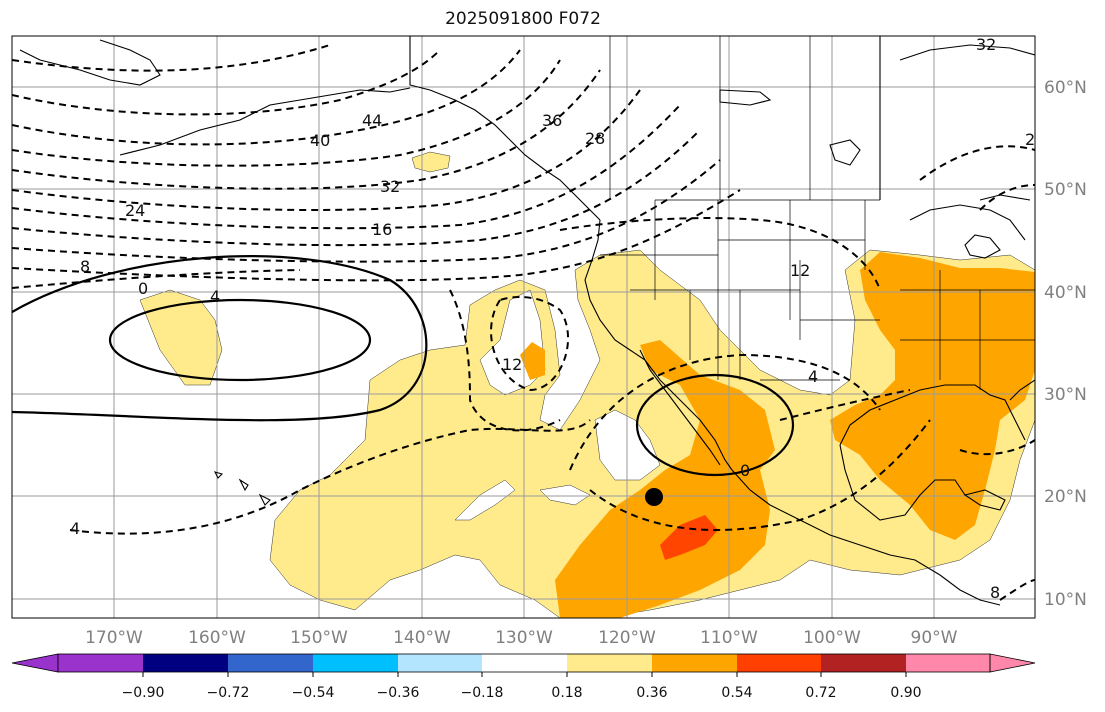 Image resolution: width=1105 pixels, height=712 pixels. Describe the element at coordinates (566, 693) in the screenshot. I see `colorbar-tick-label: 0.18` at that location.